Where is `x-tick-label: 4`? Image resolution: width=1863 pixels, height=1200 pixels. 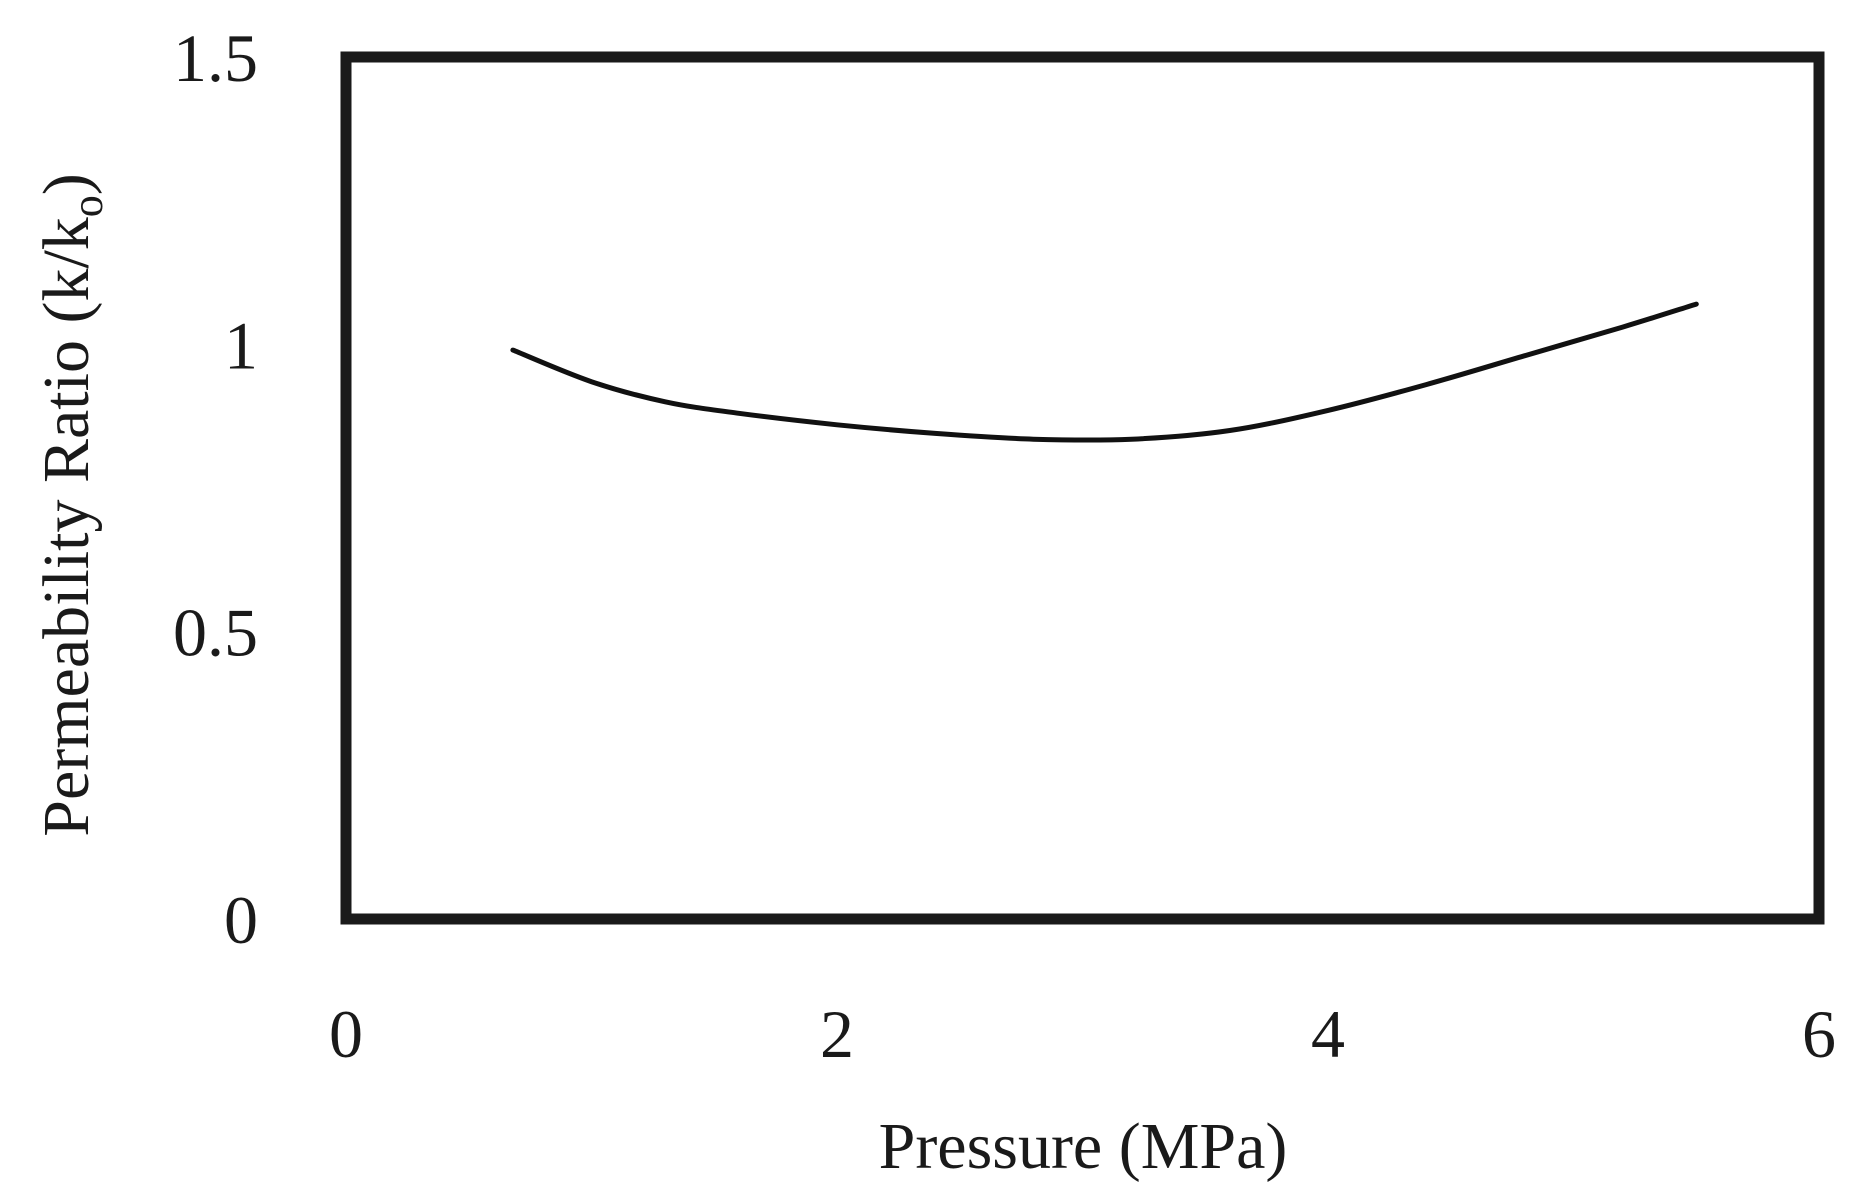 x-tick-label: 4 is located at coordinates (1328, 1034).